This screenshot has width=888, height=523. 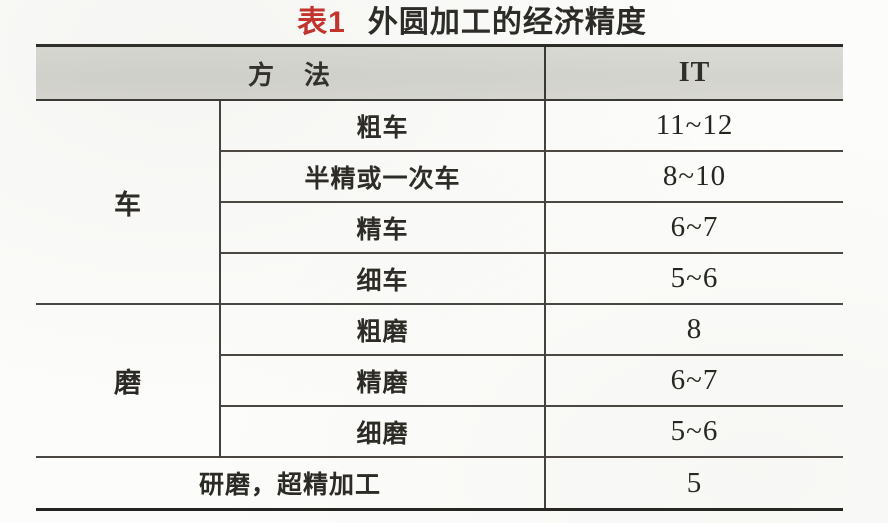 I want to click on table-row-fine-turning: 细车 5~6, so click(x=440, y=278).